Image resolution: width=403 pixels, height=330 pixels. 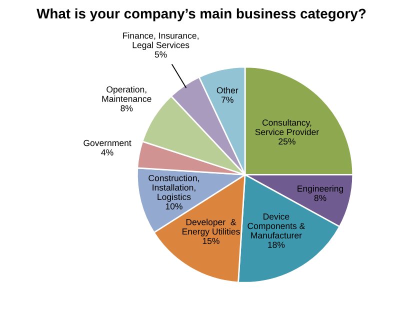 What do you see at coordinates (277, 226) in the screenshot?
I see `slice-label: Device Components & Manufacturer` at bounding box center [277, 226].